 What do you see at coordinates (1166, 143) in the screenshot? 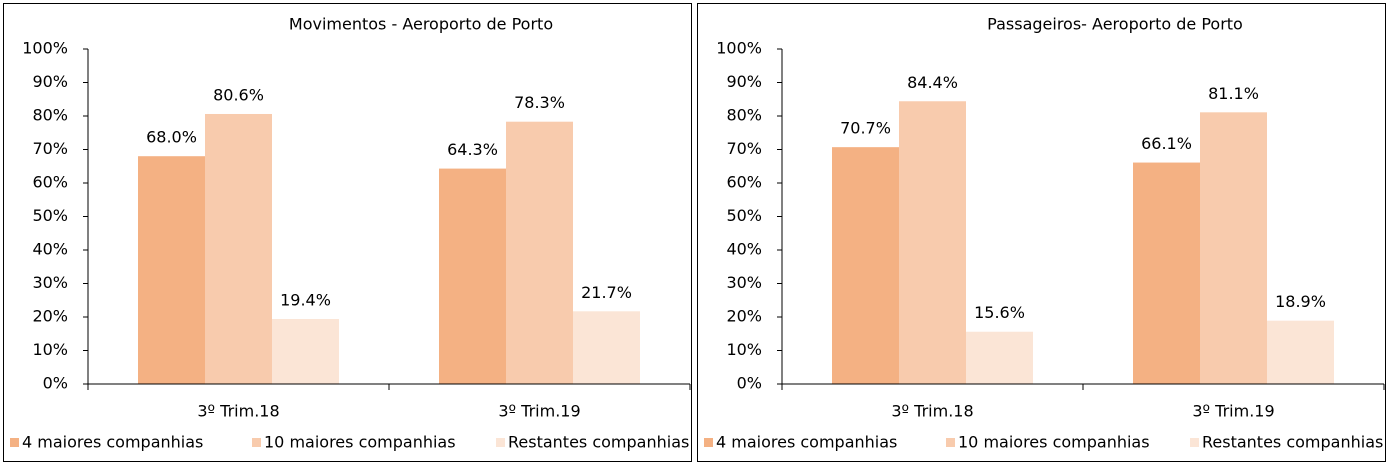
I see `value-label: 66.1%` at bounding box center [1166, 143].